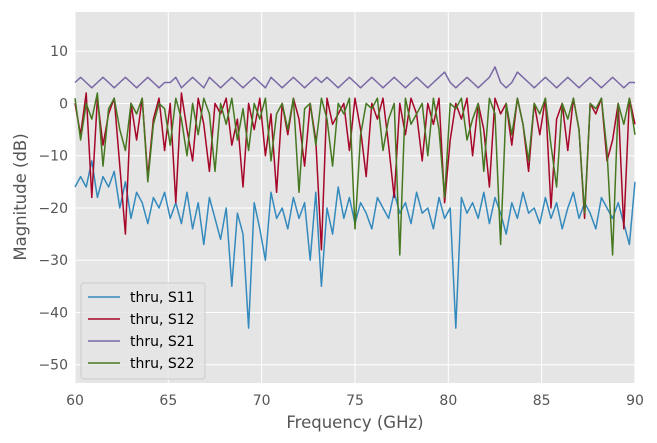 The height and width of the screenshot is (443, 657). I want to click on x-tick-label: 75, so click(355, 401).